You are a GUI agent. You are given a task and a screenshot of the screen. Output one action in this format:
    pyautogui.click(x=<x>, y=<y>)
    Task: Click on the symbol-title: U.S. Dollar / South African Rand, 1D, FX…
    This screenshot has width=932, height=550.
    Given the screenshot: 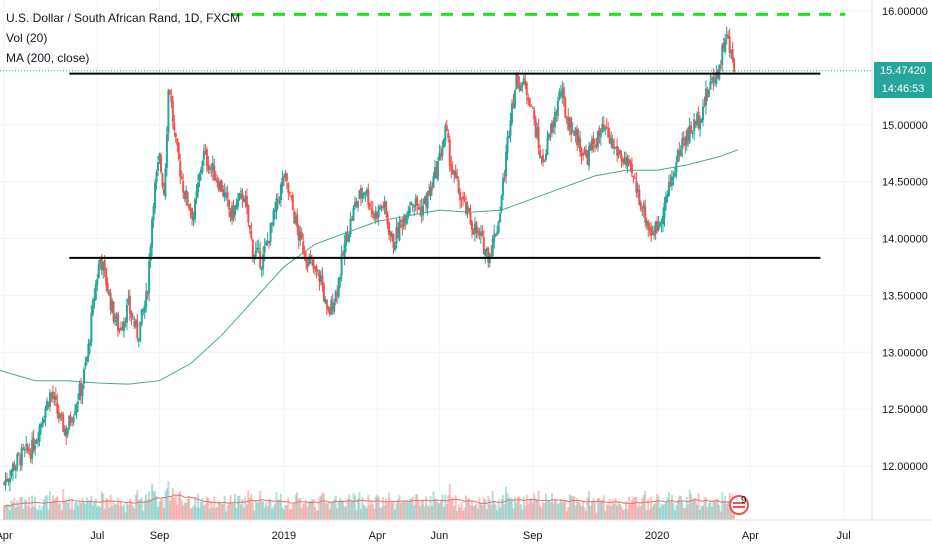 What is the action you would take?
    pyautogui.click(x=123, y=18)
    